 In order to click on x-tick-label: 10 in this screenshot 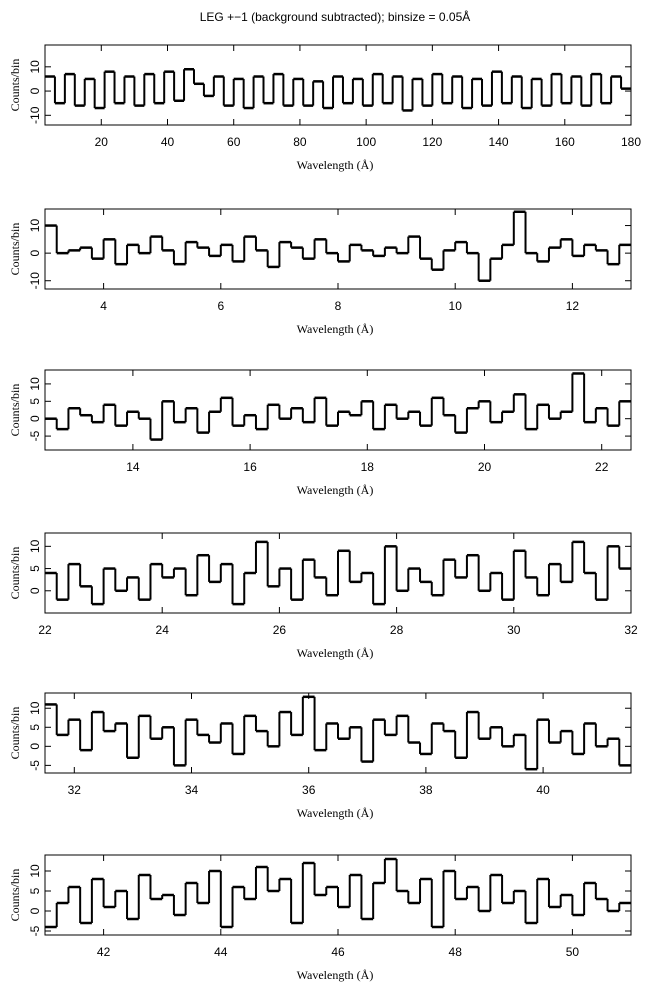, I will do `click(456, 306)`.